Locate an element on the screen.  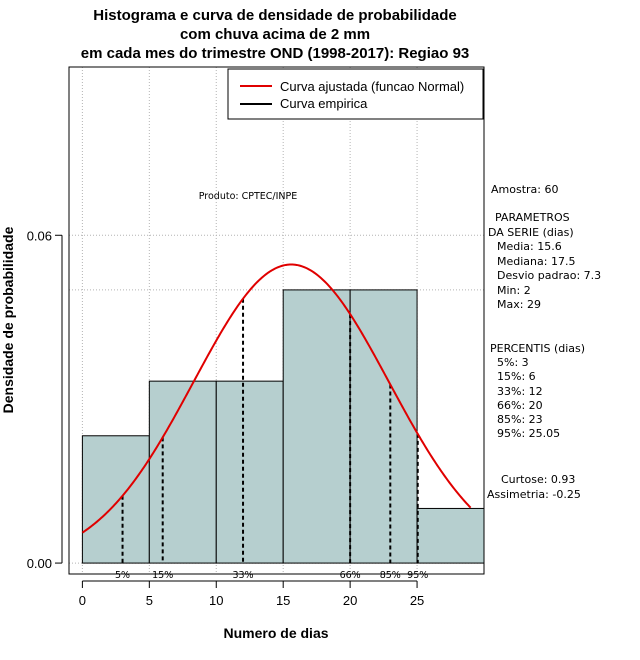
x-tick-label-4: 20 is located at coordinates (350, 600).